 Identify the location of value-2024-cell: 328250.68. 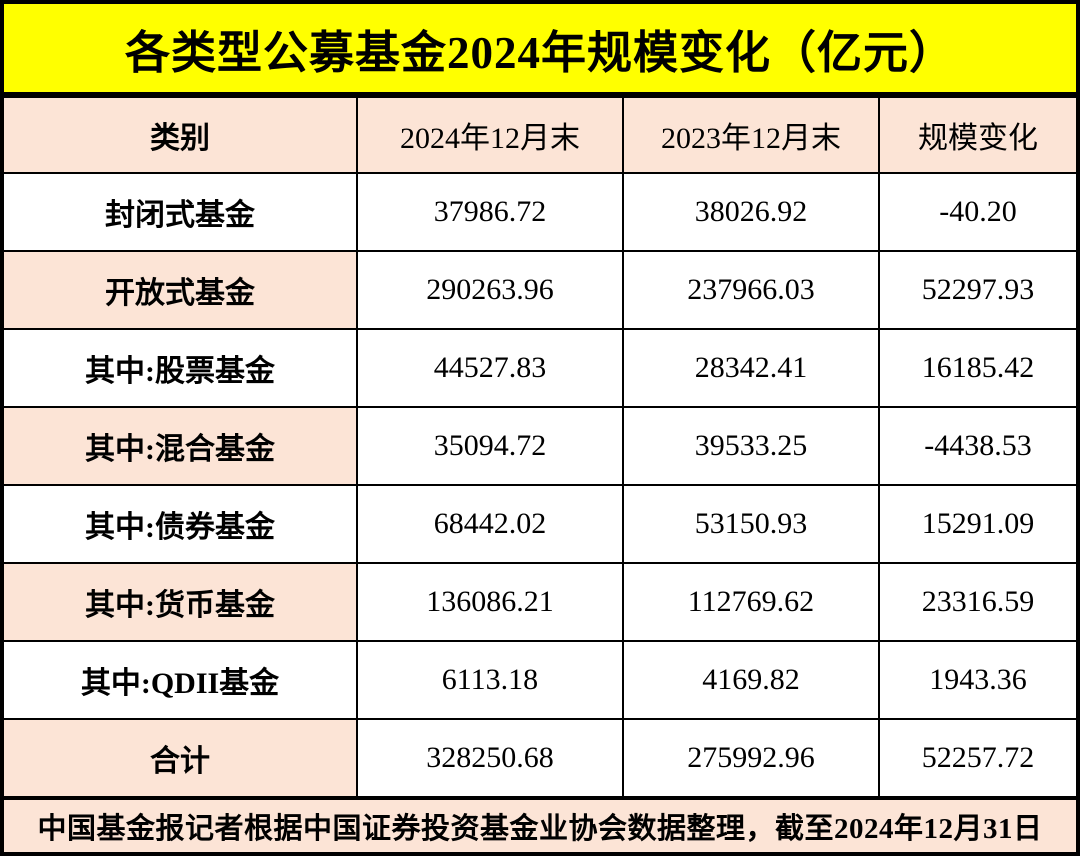
(490, 758).